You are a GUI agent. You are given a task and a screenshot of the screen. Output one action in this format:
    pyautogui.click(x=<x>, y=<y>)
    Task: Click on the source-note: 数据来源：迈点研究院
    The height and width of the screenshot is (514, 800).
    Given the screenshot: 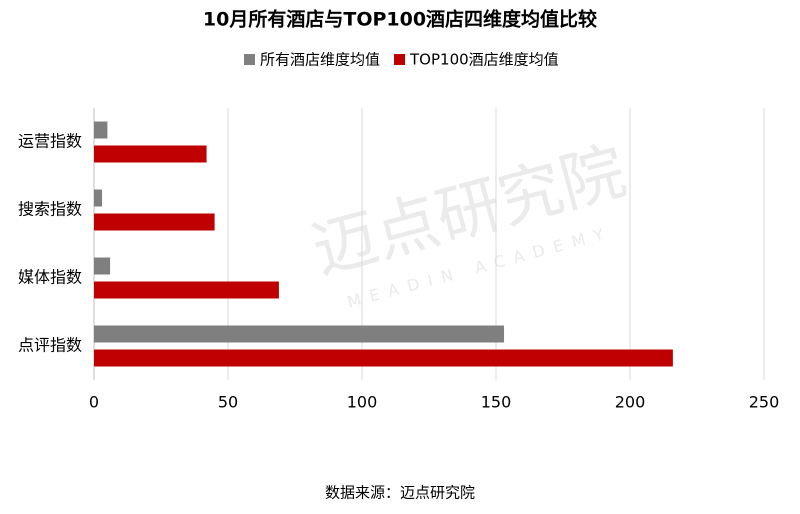 What is the action you would take?
    pyautogui.click(x=400, y=493)
    